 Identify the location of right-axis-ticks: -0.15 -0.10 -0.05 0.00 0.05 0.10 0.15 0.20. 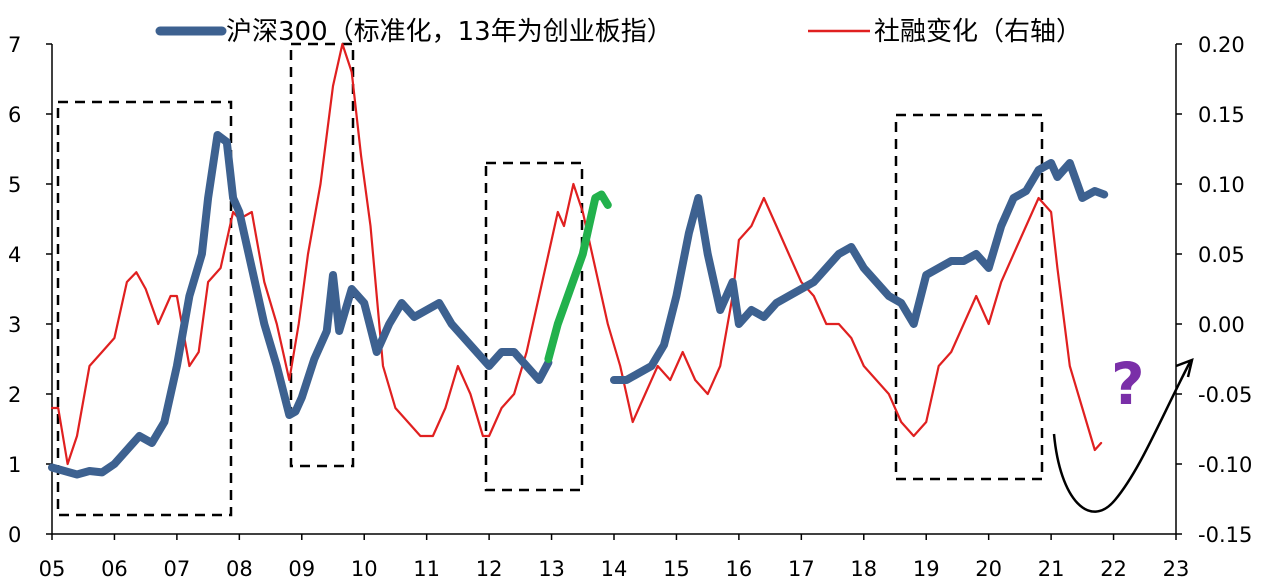
(1214, 290).